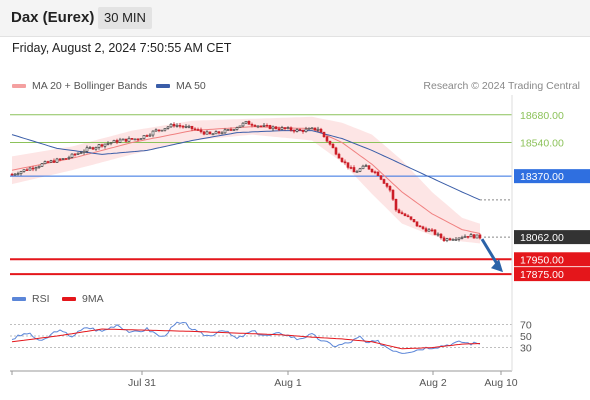  Describe the element at coordinates (142, 383) in the screenshot. I see `time-tick-label: Jul 31` at that location.